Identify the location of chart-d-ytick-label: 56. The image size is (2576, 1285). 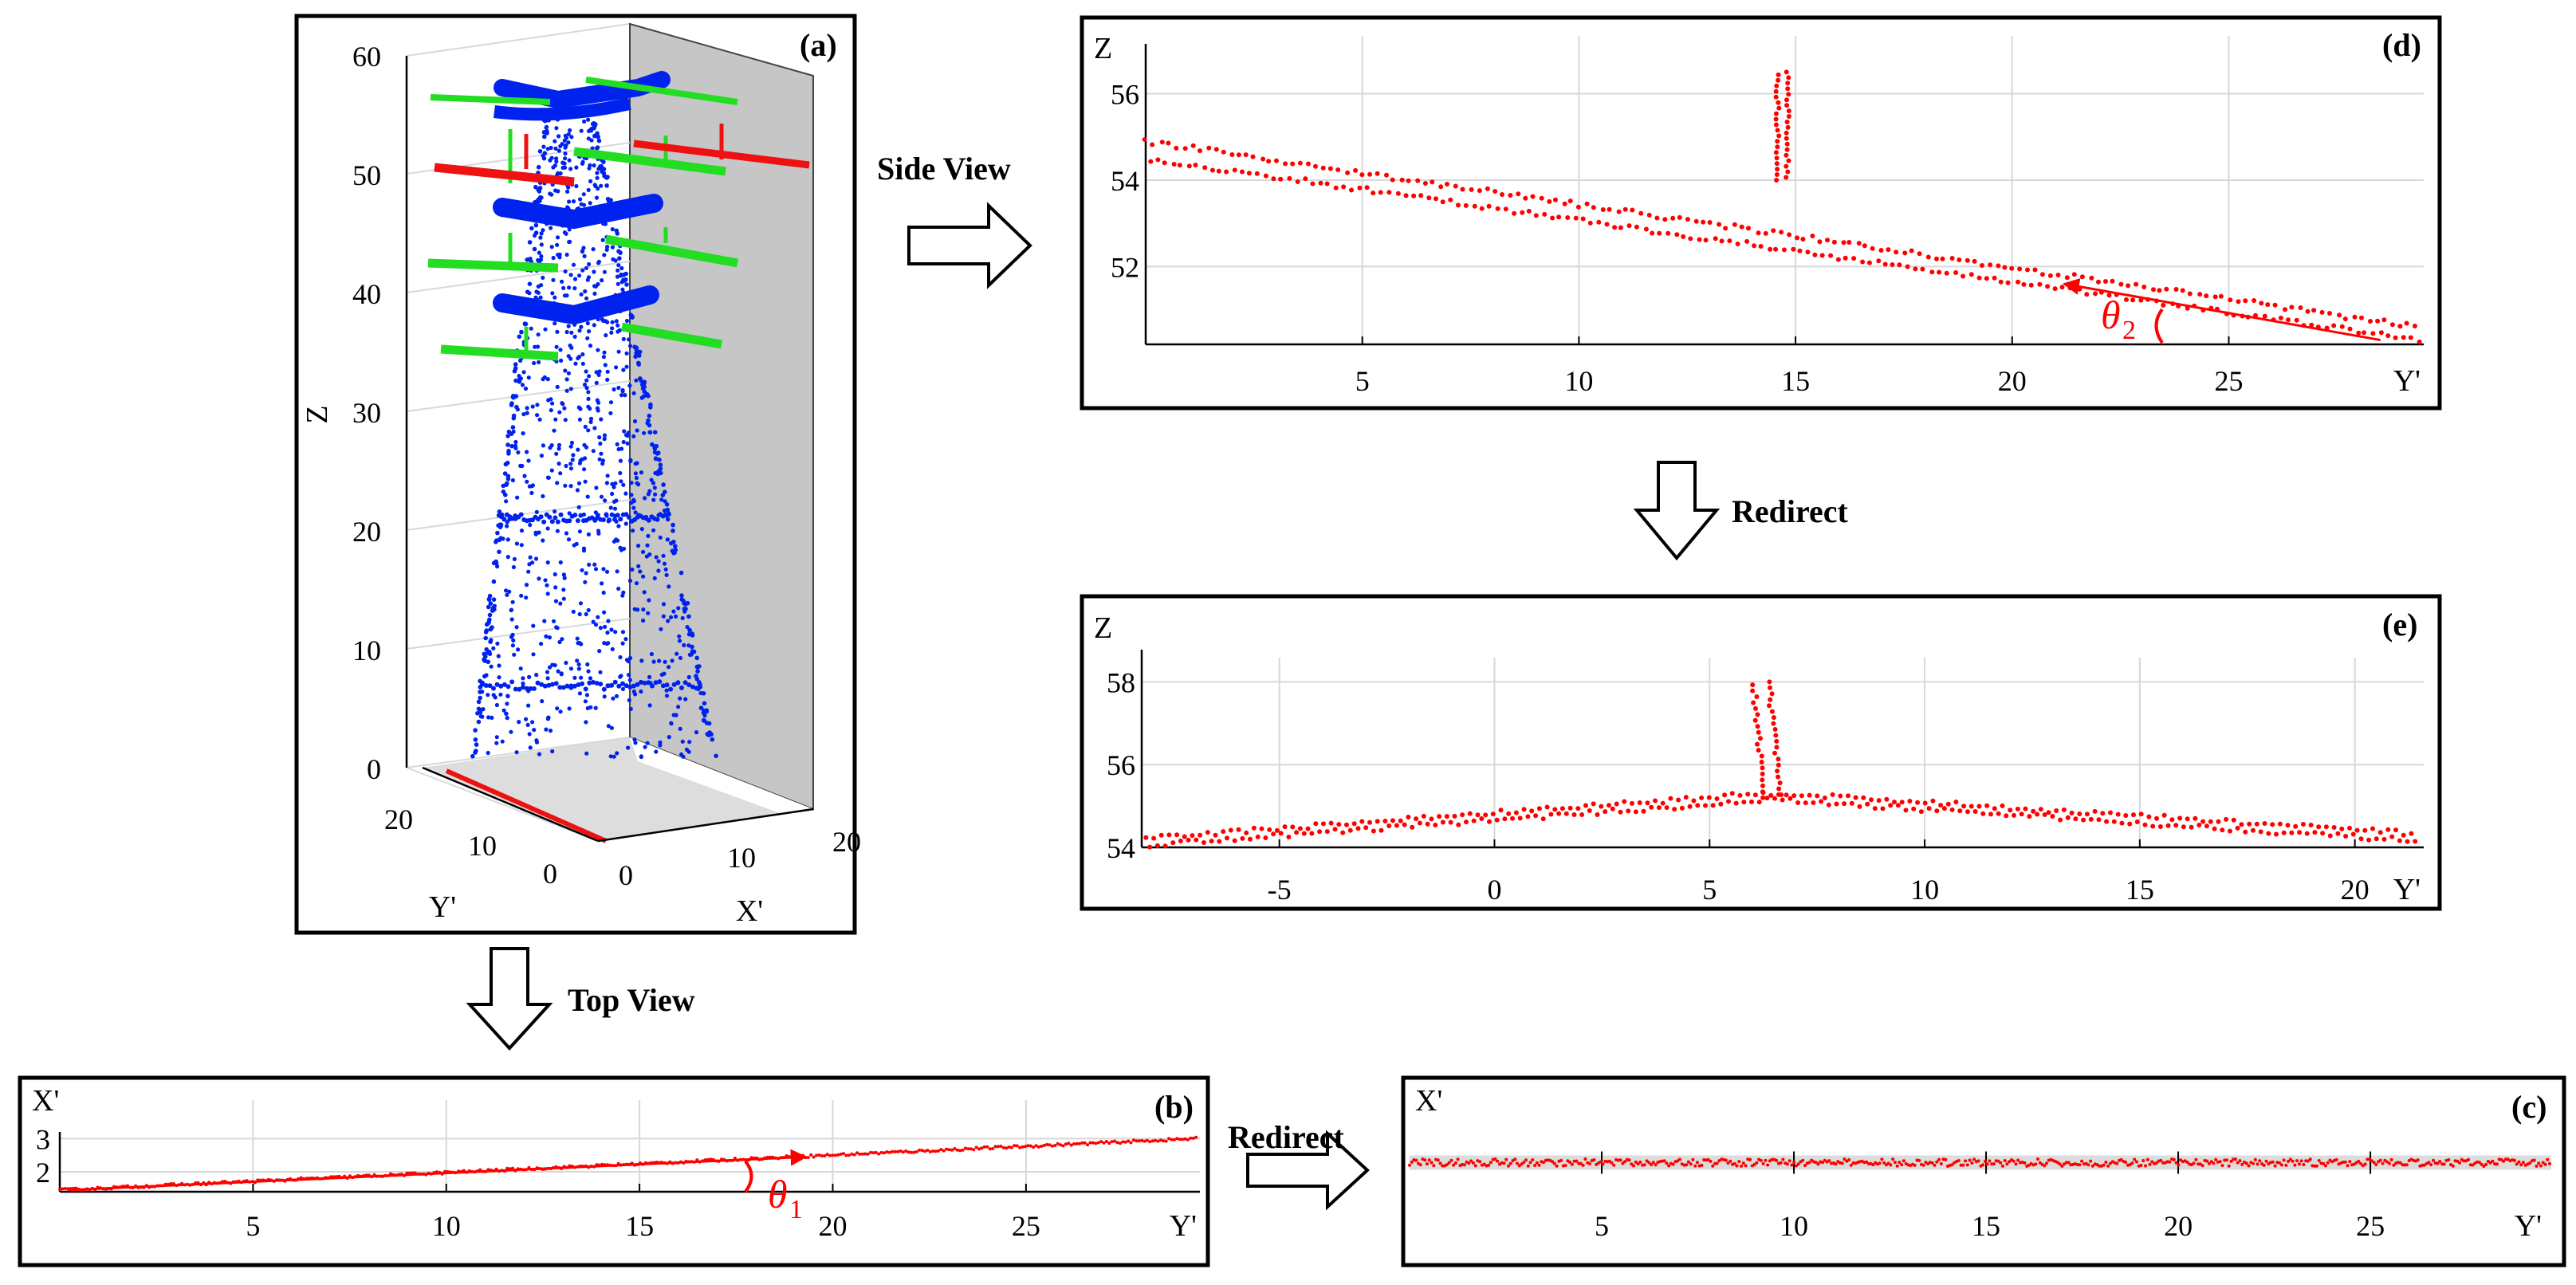
(1125, 95).